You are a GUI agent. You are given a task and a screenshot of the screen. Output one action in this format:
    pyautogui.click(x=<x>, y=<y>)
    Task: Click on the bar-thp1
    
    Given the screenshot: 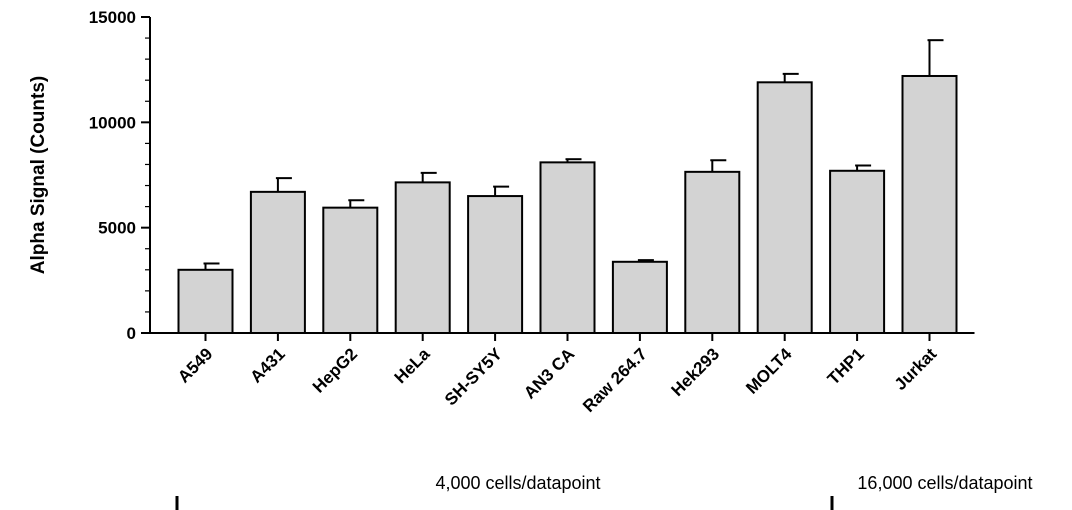 What is the action you would take?
    pyautogui.click(x=857, y=251)
    